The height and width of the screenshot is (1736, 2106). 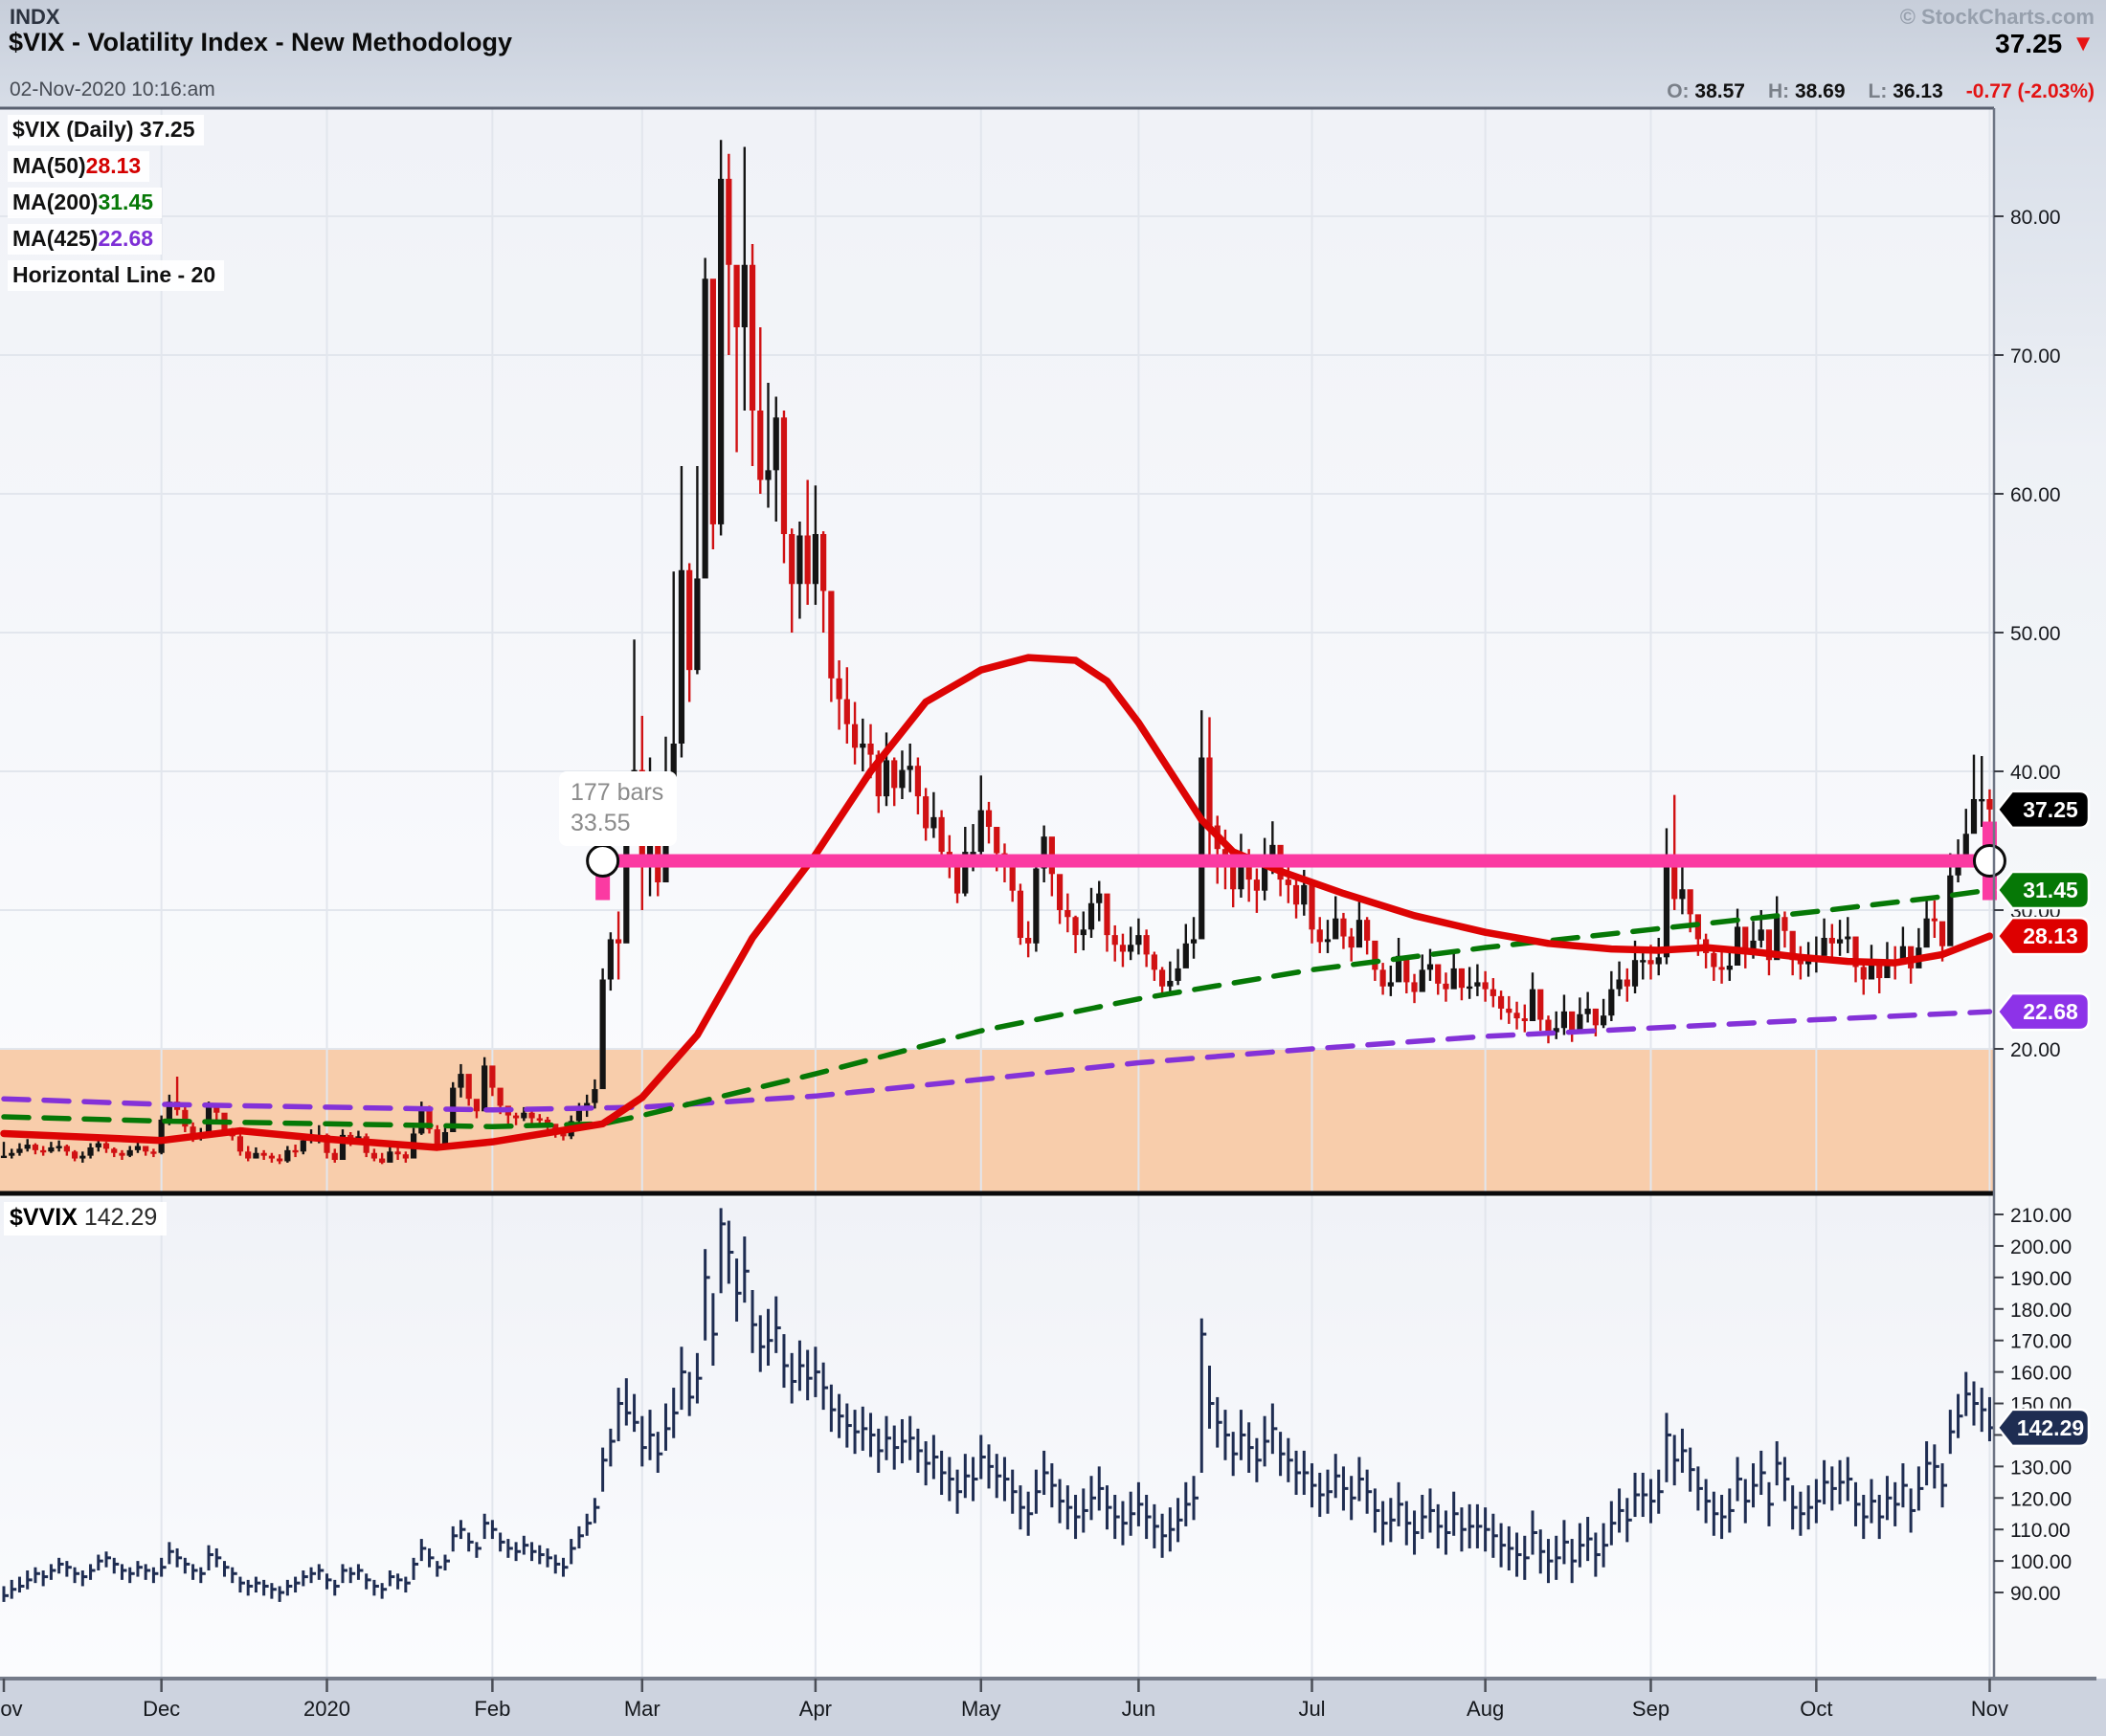 What do you see at coordinates (116, 275) in the screenshot?
I see `legend-hline: Horizontal Line - 20` at bounding box center [116, 275].